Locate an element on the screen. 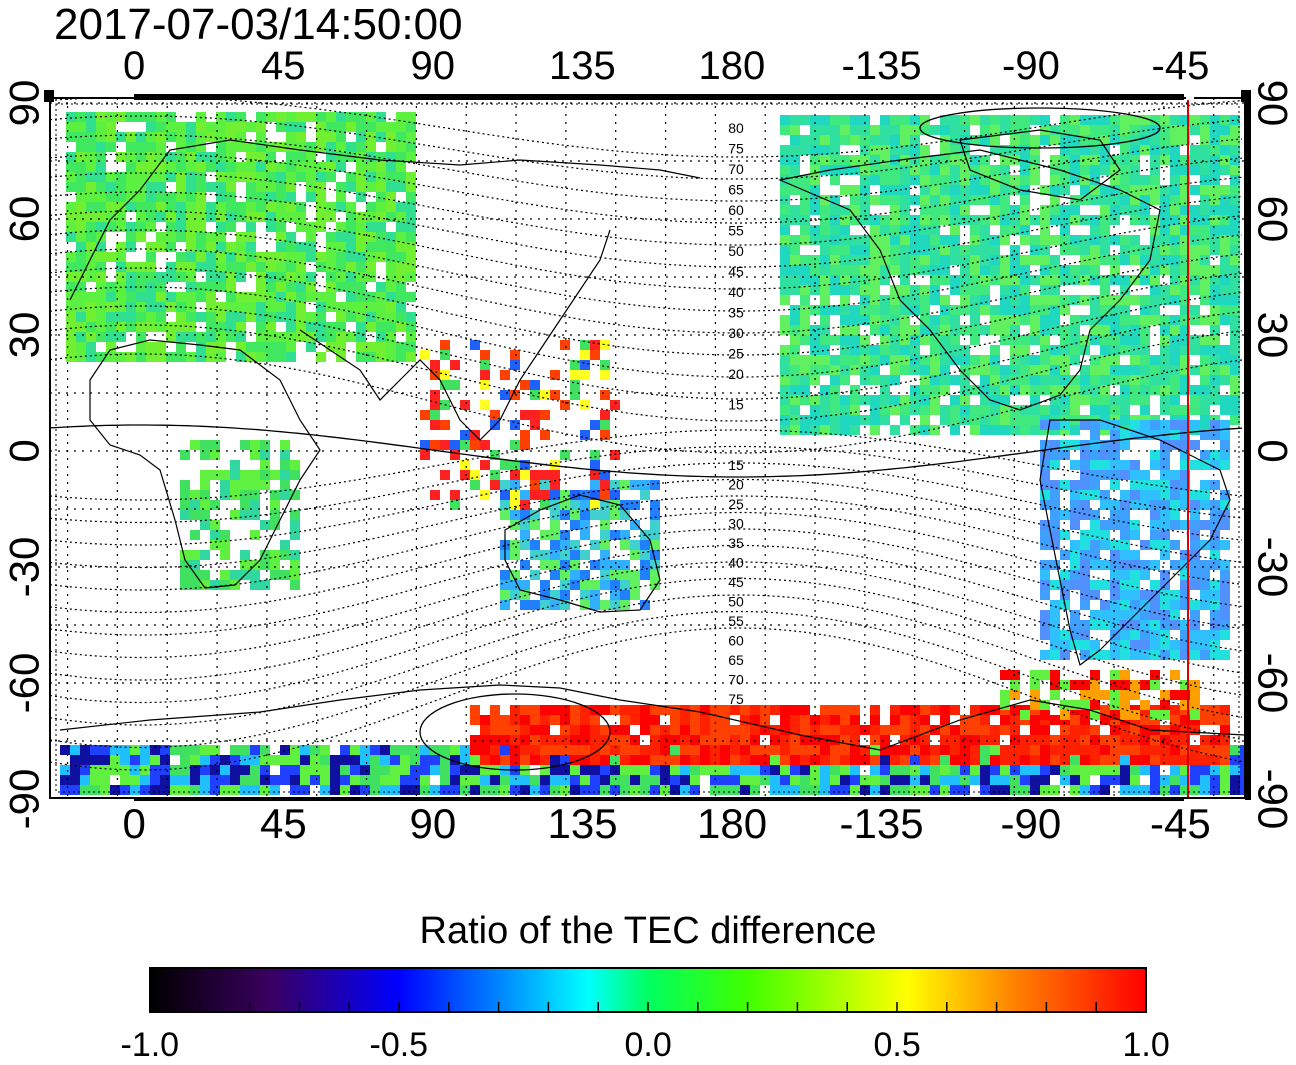 Image resolution: width=1296 pixels, height=1065 pixels. top-lon-tick: 90 is located at coordinates (433, 66).